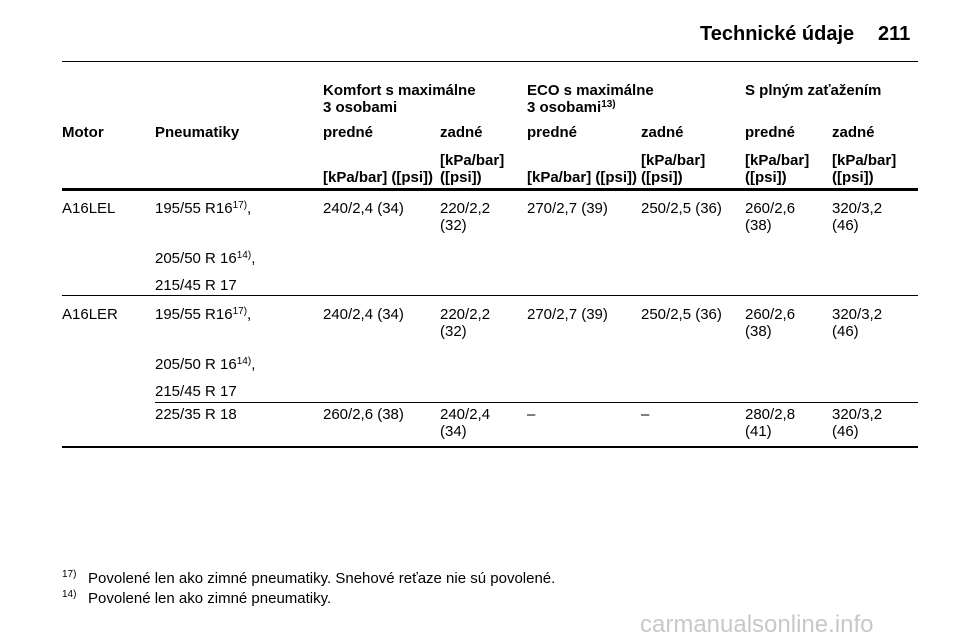 This screenshot has width=960, height=642. What do you see at coordinates (399, 90) in the screenshot?
I see `group-header-line: Komfort s maximálne` at bounding box center [399, 90].